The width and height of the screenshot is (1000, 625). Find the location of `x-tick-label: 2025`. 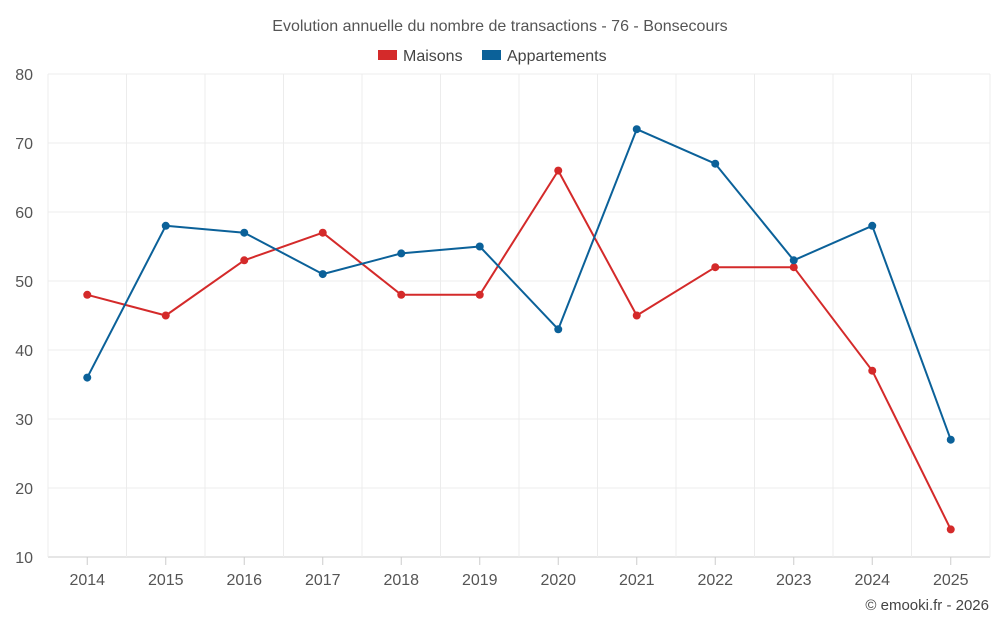

x-tick-label: 2025 is located at coordinates (951, 580).